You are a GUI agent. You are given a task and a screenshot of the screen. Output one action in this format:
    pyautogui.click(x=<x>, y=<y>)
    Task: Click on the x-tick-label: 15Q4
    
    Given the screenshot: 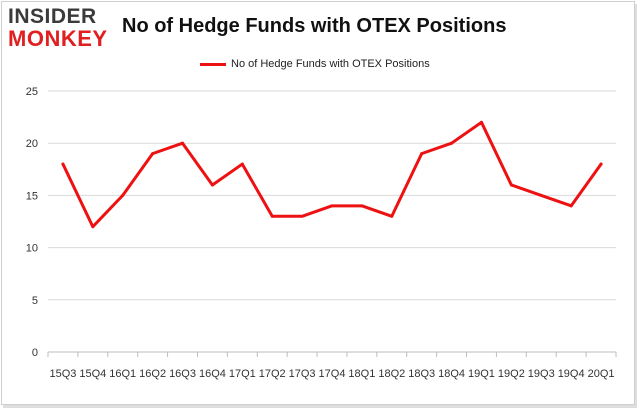 What is the action you would take?
    pyautogui.click(x=92, y=374)
    